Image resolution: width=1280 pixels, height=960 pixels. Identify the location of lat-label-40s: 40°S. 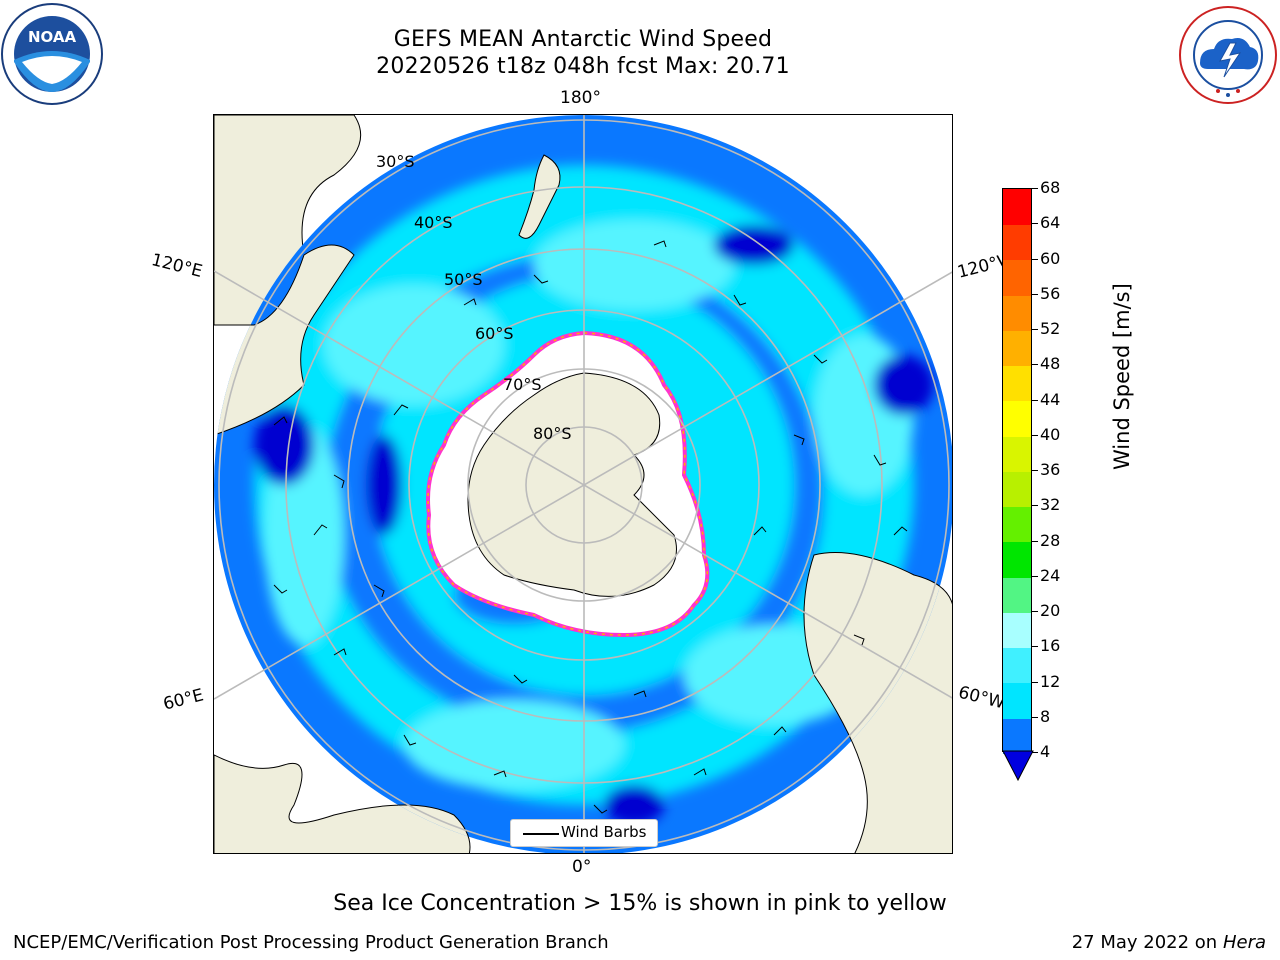
(433, 222).